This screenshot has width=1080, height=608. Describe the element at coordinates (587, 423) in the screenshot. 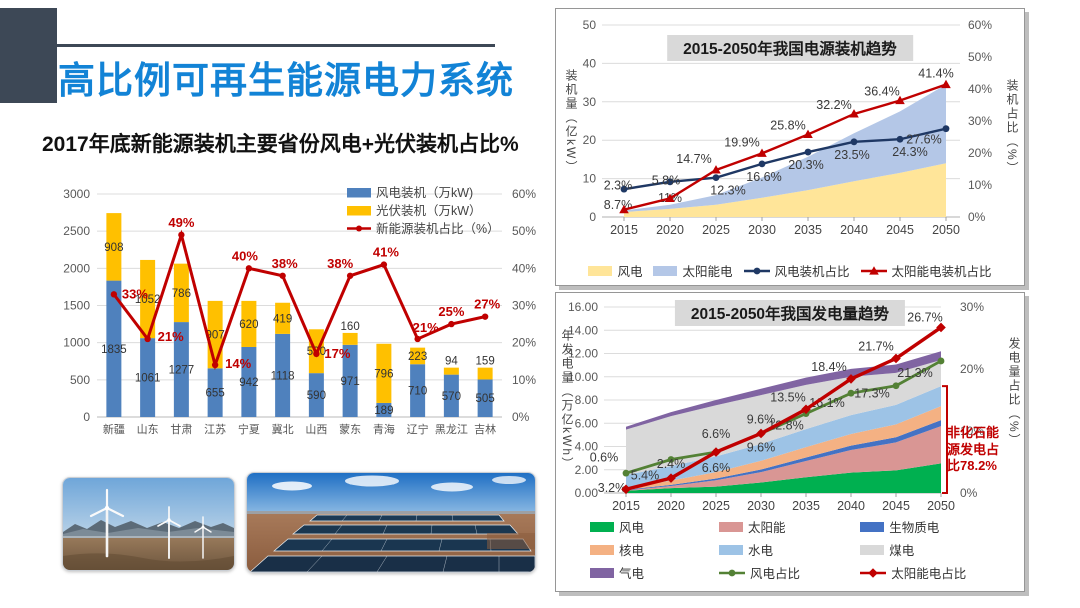

I see `svg-text: 6.00` at that location.